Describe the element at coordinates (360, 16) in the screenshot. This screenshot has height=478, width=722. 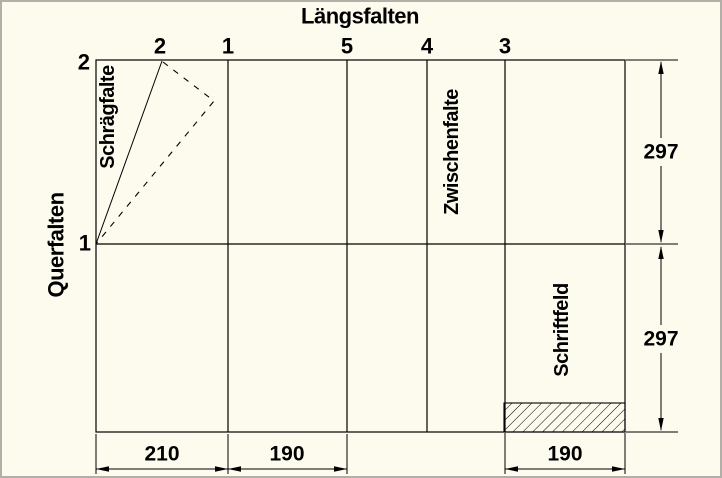
I see `top-axis-title: Längsfalten` at that location.